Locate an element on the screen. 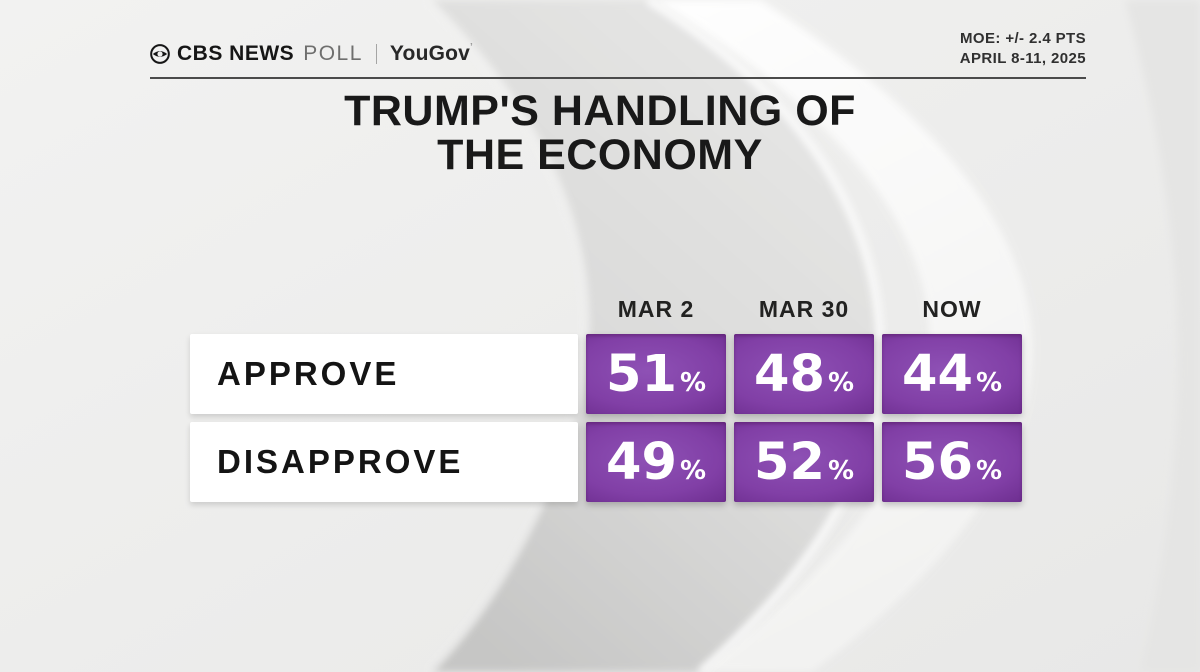  header-spacer is located at coordinates (384, 308).